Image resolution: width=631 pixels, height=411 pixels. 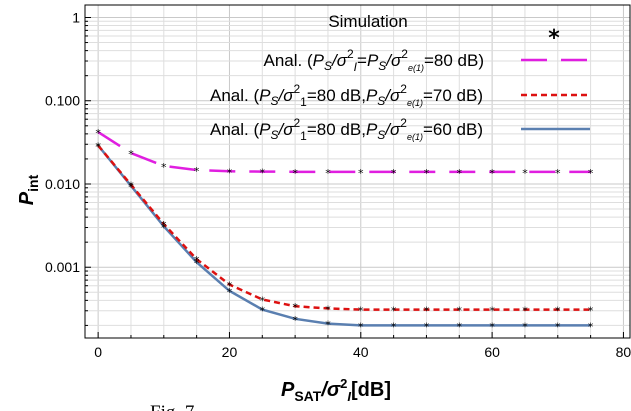 What do you see at coordinates (492, 352) in the screenshot?
I see `x-tick-label: 60` at bounding box center [492, 352].